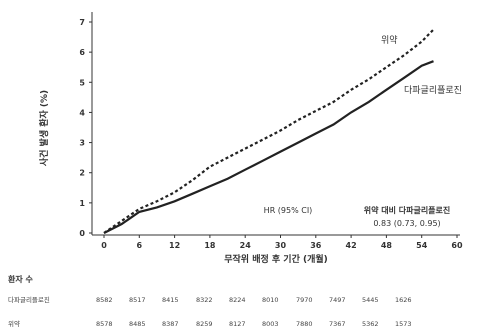 The width and height of the screenshot is (496, 333). What do you see at coordinates (85, 128) in the screenshot?
I see `y-ticks: 0 1 2 3 4 5 6 7` at bounding box center [85, 128].